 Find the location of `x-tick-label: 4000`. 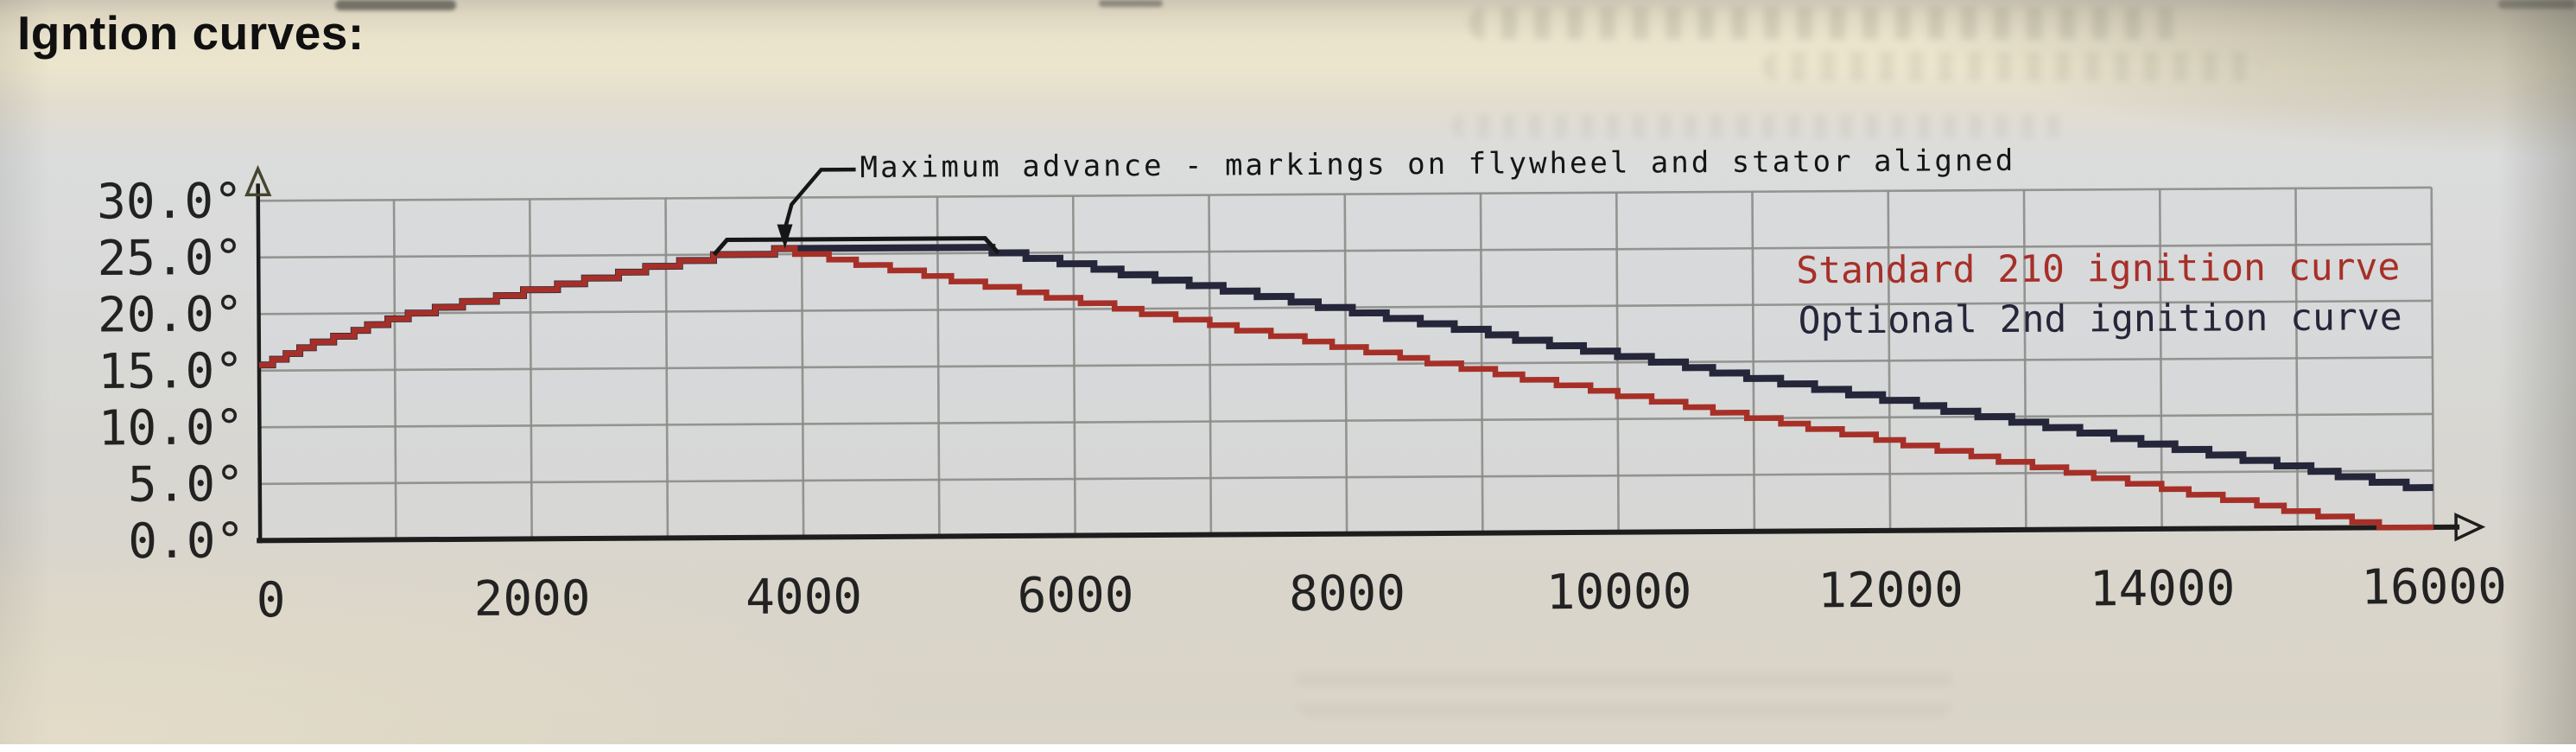

x-tick-label: 4000 is located at coordinates (804, 597).